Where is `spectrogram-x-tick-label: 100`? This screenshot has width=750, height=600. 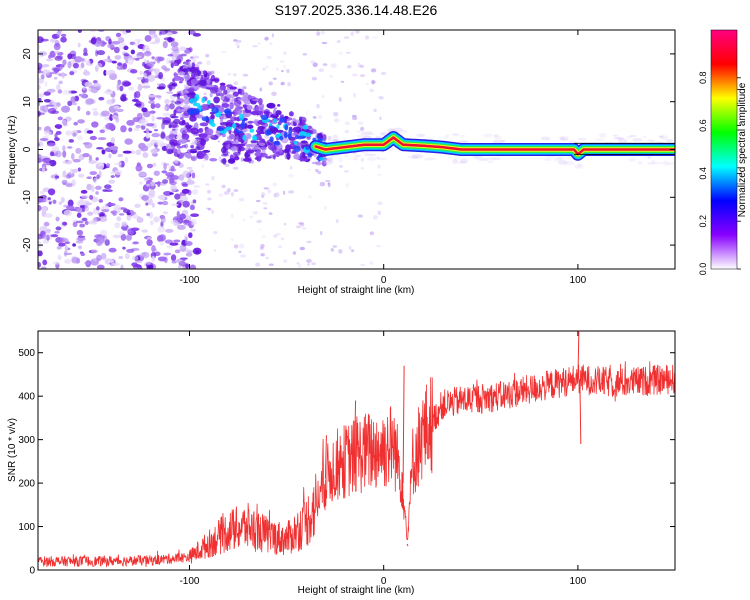
spectrogram-x-tick-label: 100 is located at coordinates (578, 280).